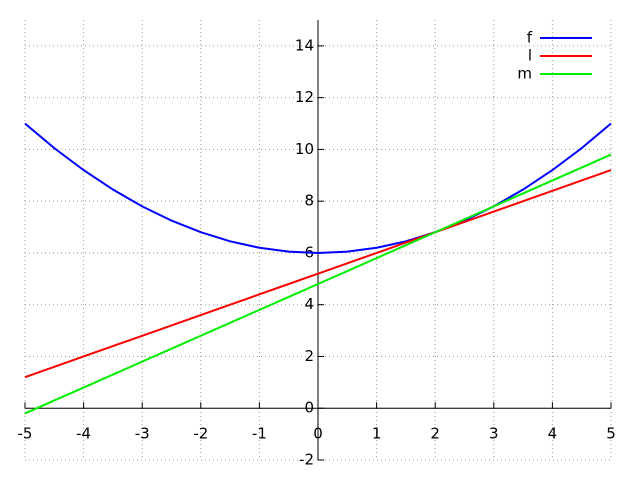 The height and width of the screenshot is (480, 640). Describe the element at coordinates (524, 74) in the screenshot. I see `legend-label: m` at that location.